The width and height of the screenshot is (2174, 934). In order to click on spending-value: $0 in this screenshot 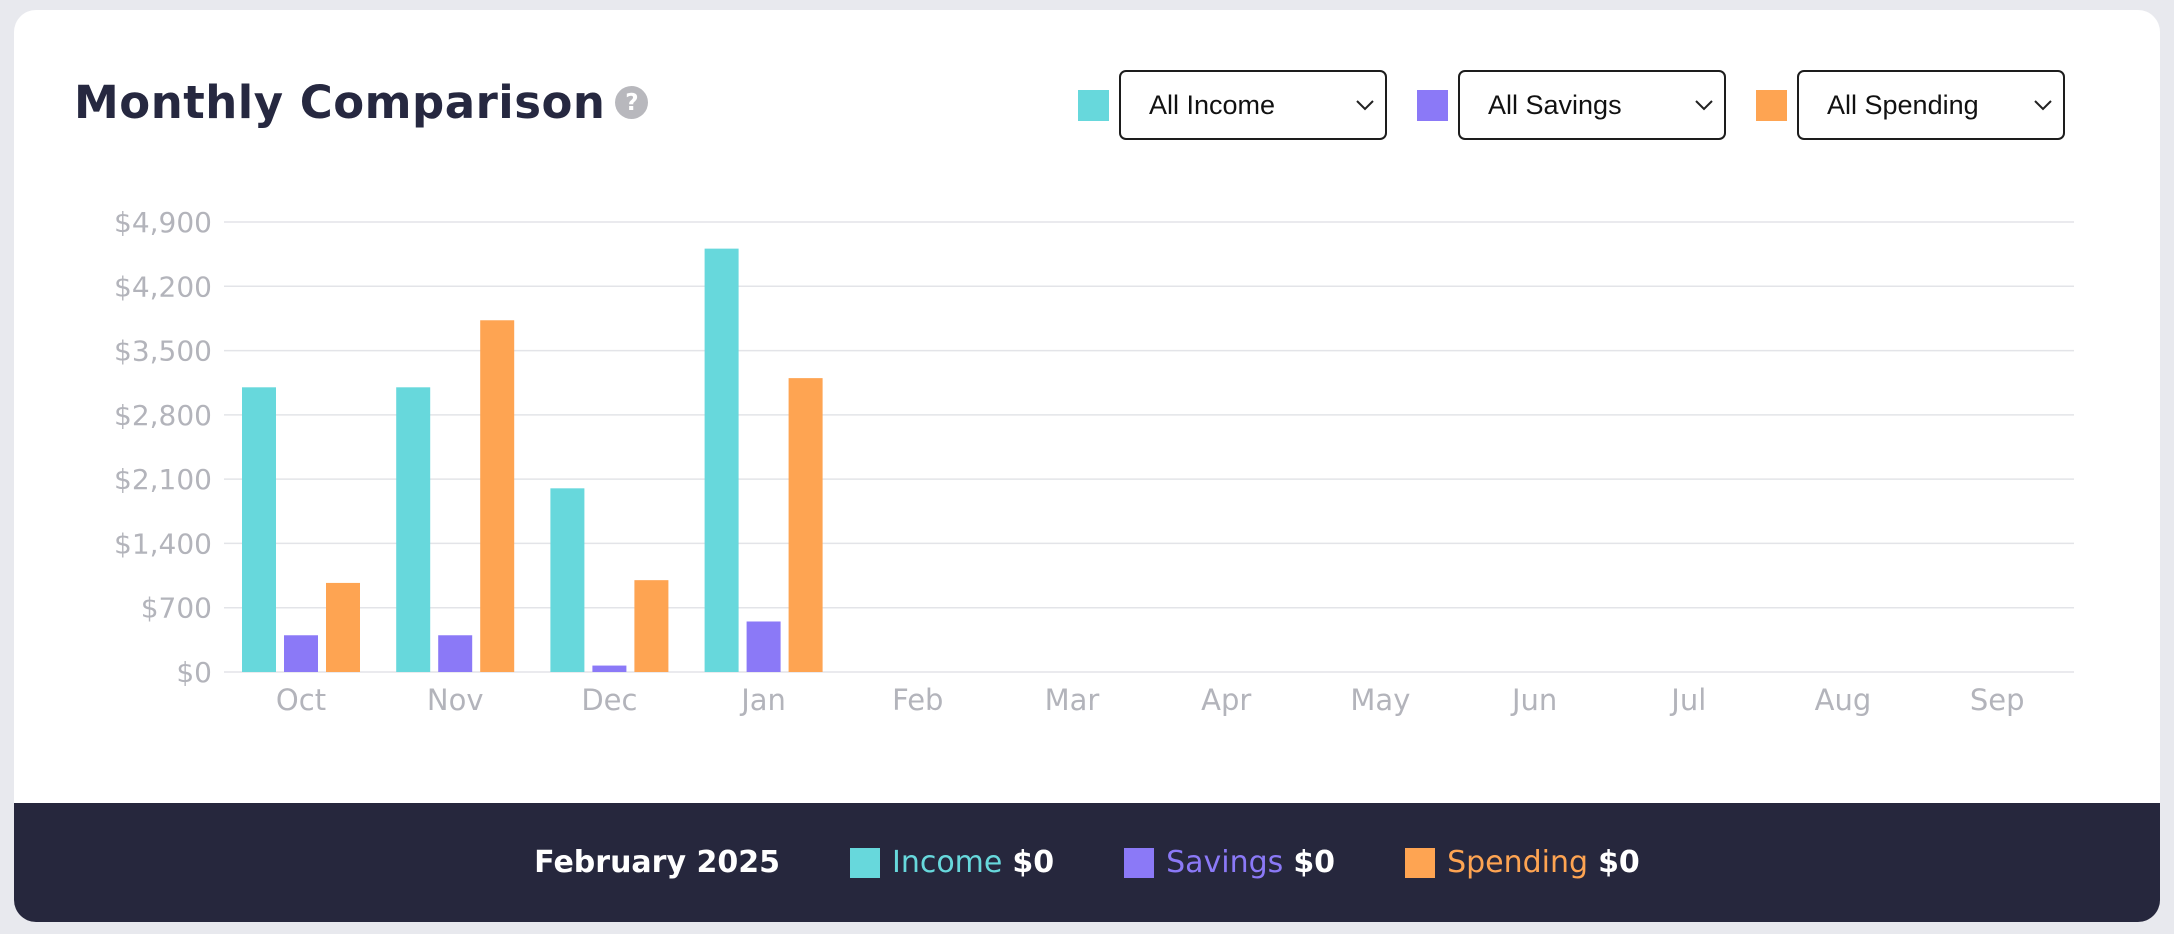, I will do `click(1619, 862)`.